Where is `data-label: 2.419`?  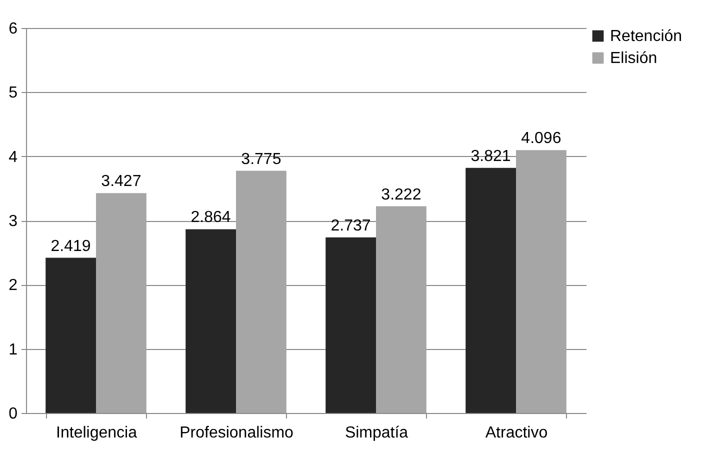
data-label: 2.419 is located at coordinates (70, 246).